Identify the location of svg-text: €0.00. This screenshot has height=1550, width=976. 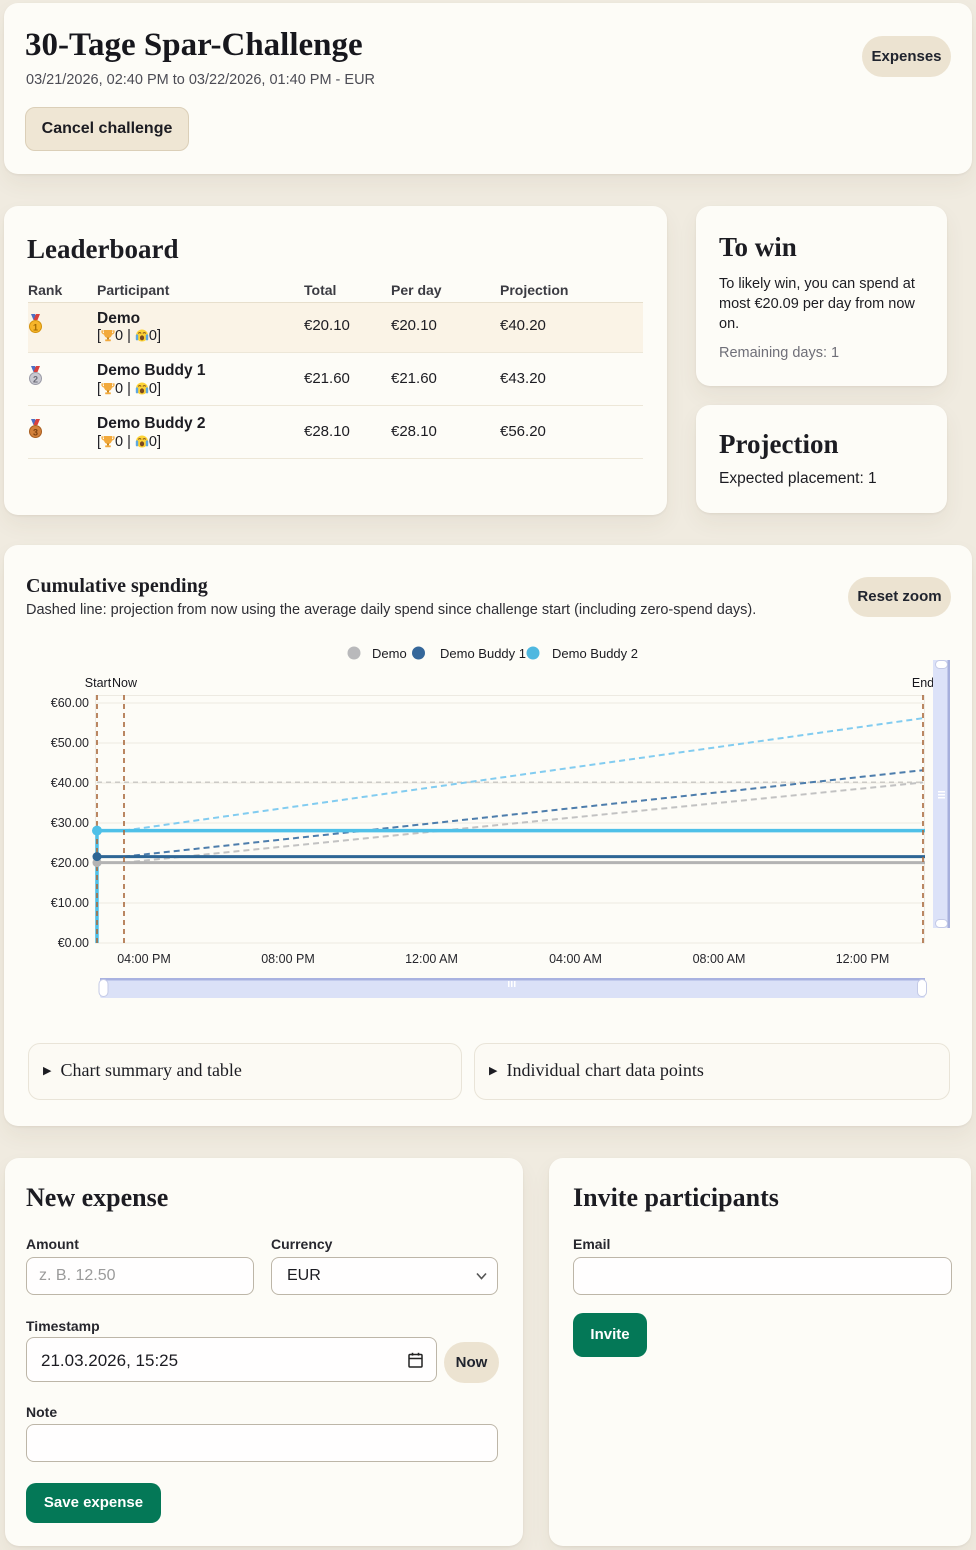
(73, 943).